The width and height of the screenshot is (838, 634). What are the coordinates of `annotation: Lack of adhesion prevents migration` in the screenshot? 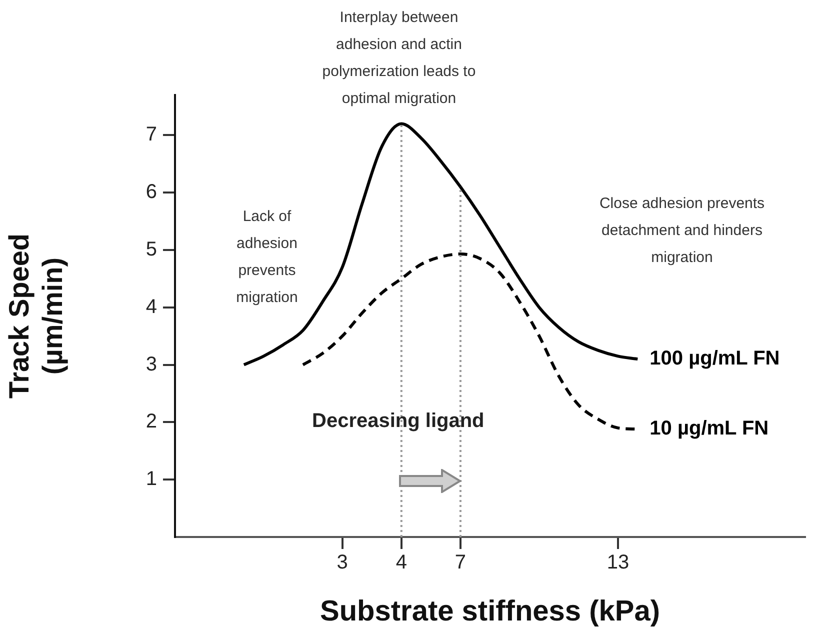 It's located at (267, 257).